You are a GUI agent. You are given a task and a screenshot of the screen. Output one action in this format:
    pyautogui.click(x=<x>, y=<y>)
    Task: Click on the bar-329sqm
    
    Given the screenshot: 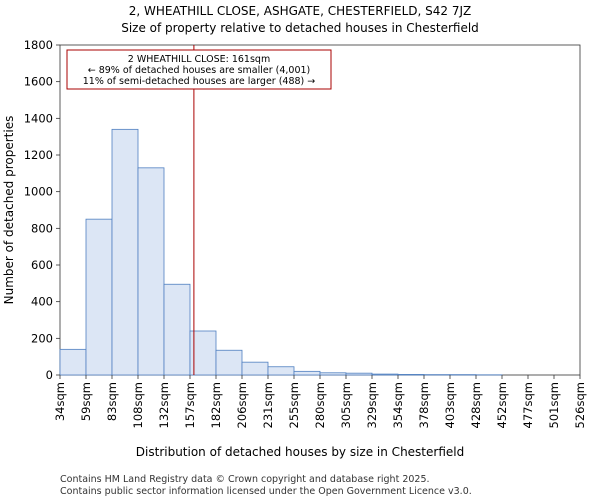 What is the action you would take?
    pyautogui.click(x=385, y=374)
    